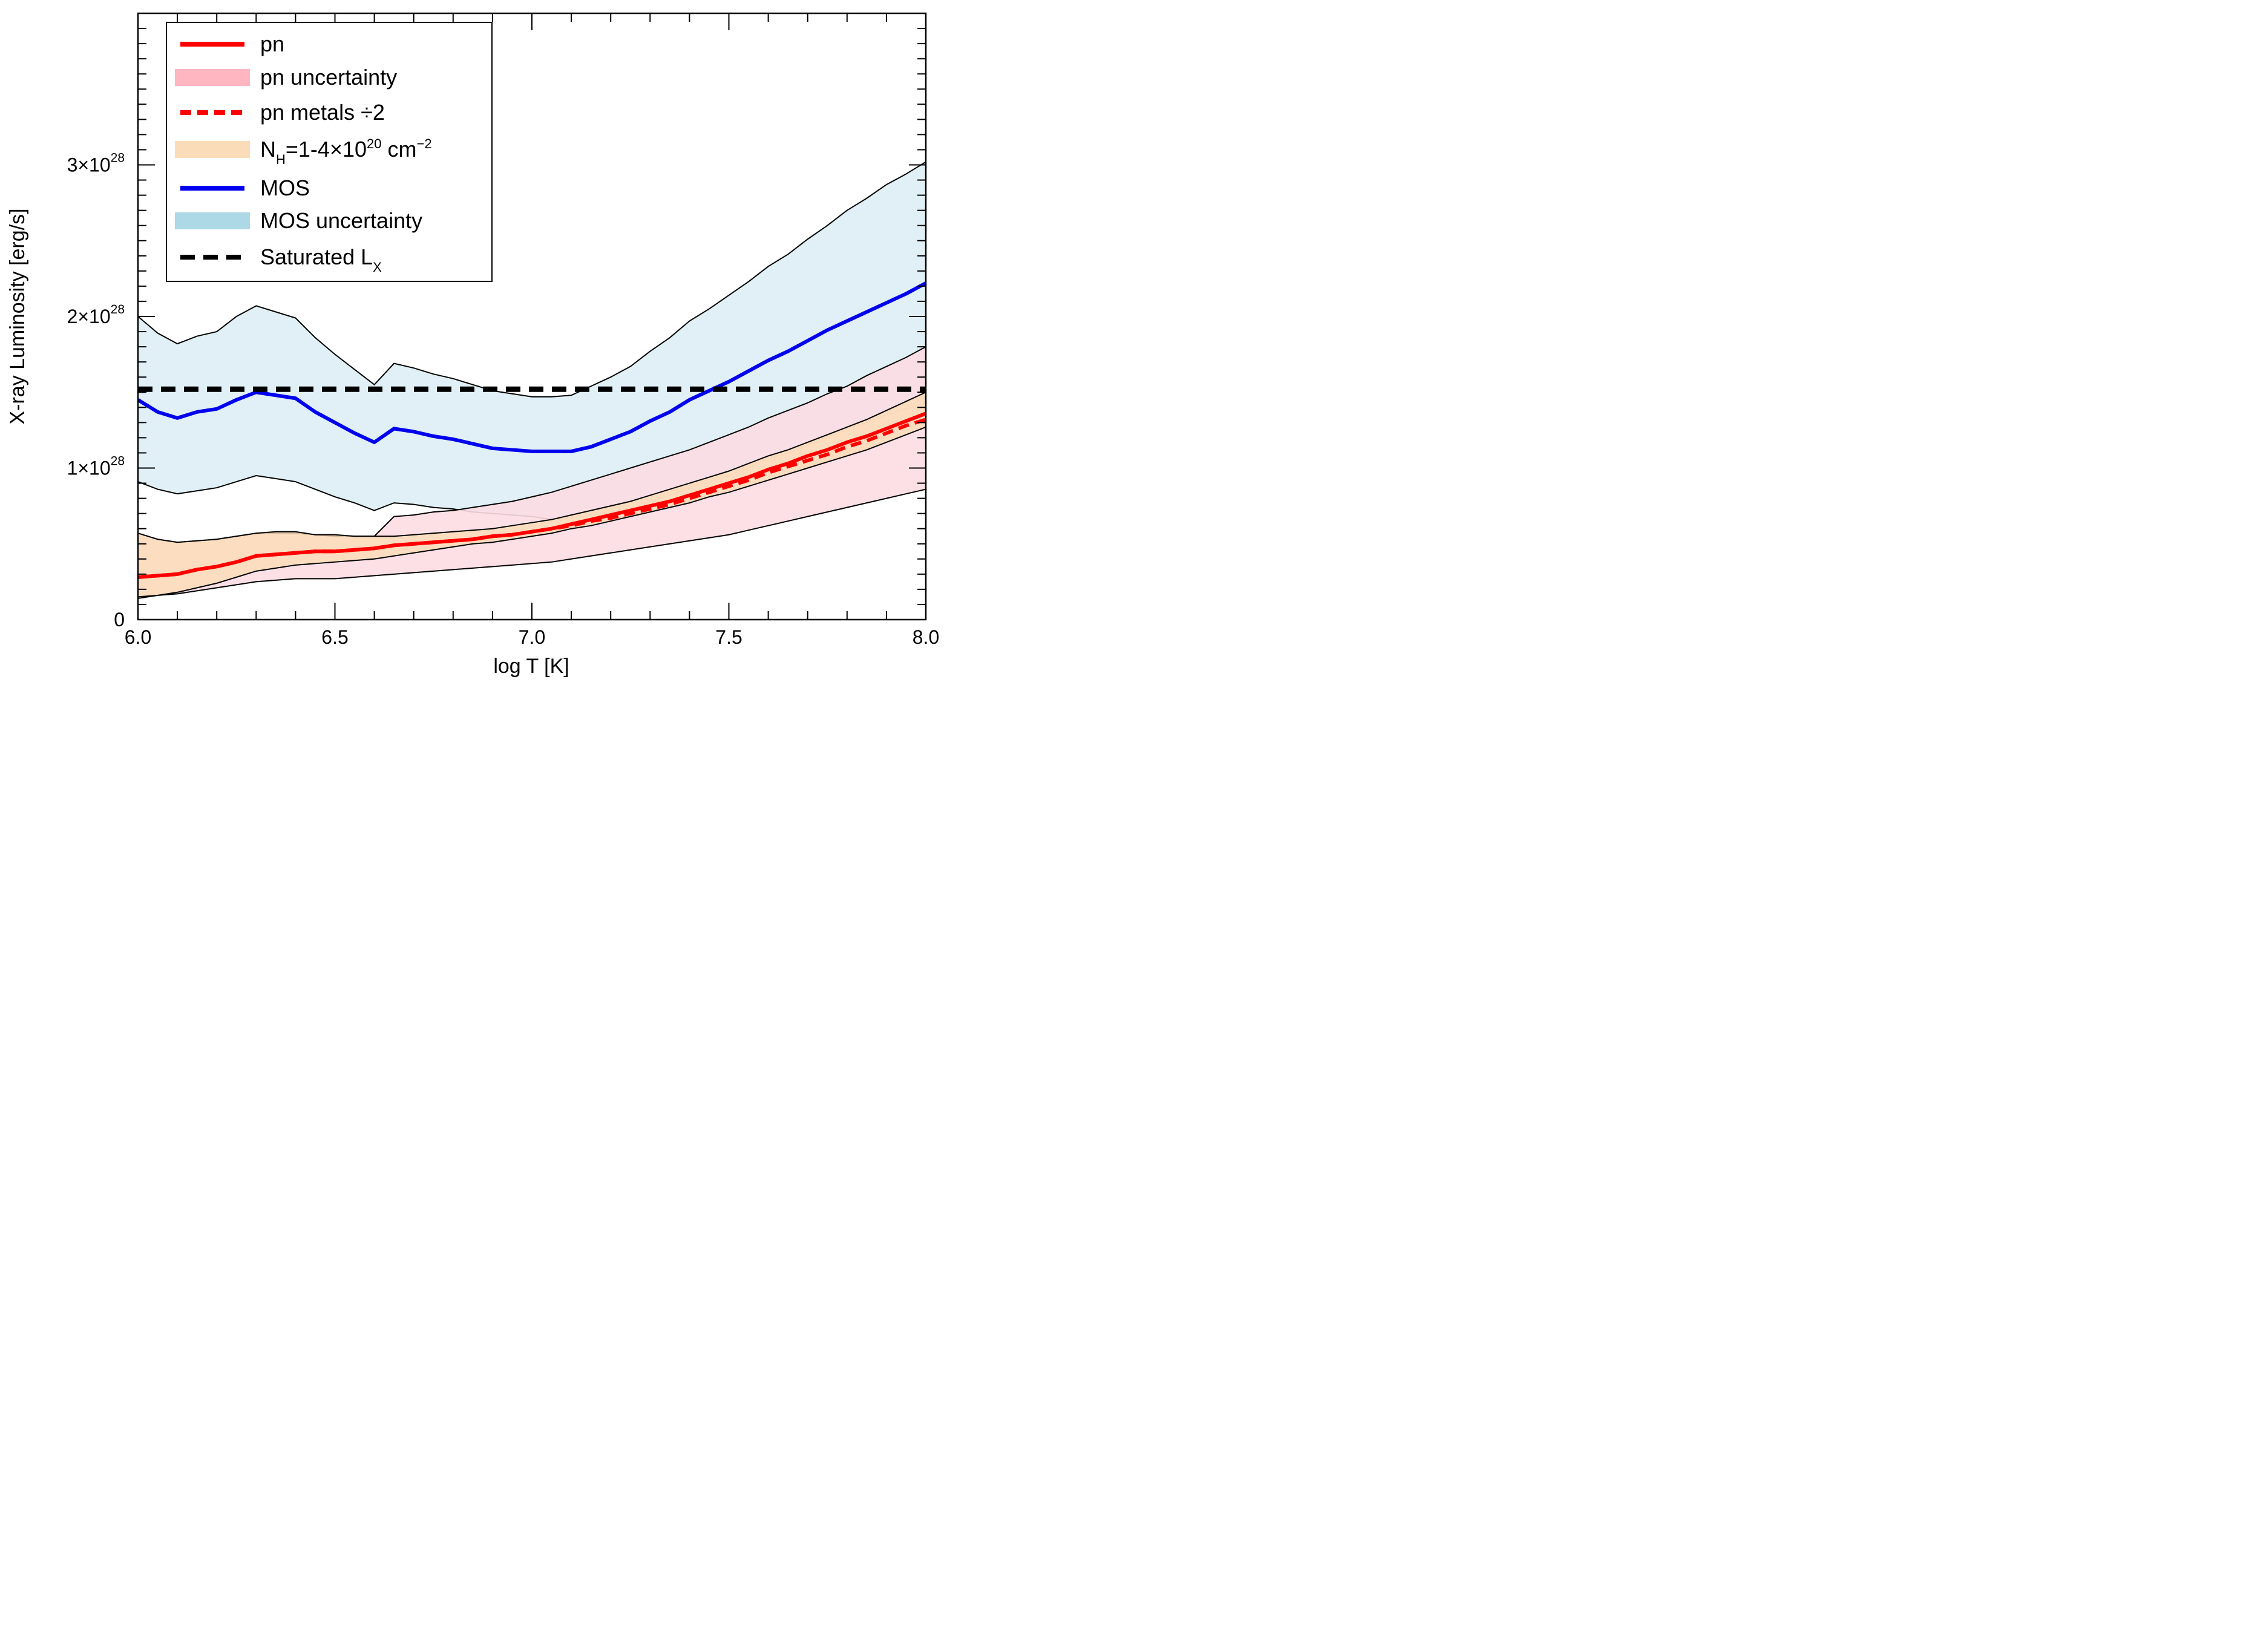  I want to click on uncertainty-bands, so click(532, 380).